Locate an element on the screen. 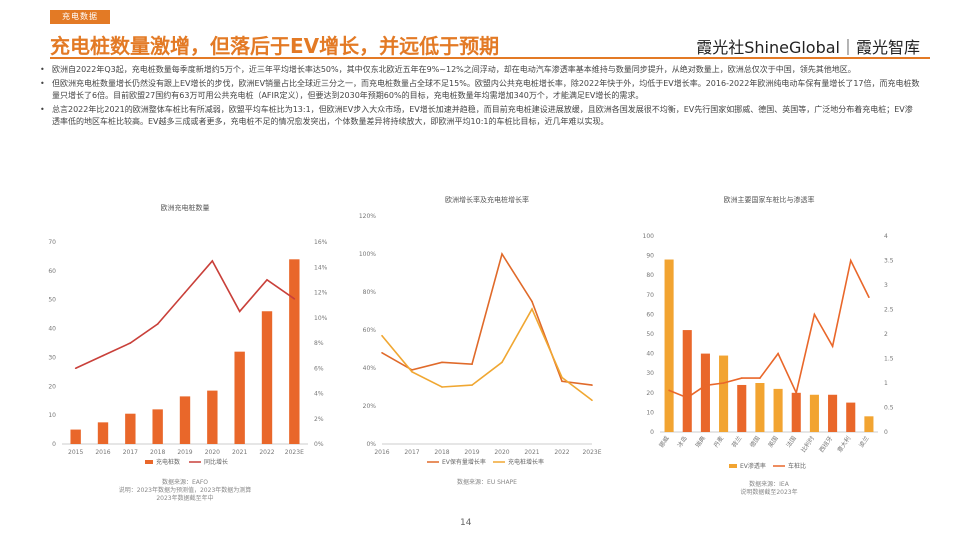 This screenshot has height=540, width=960. source-note: 数据来源：IEA is located at coordinates (769, 484).